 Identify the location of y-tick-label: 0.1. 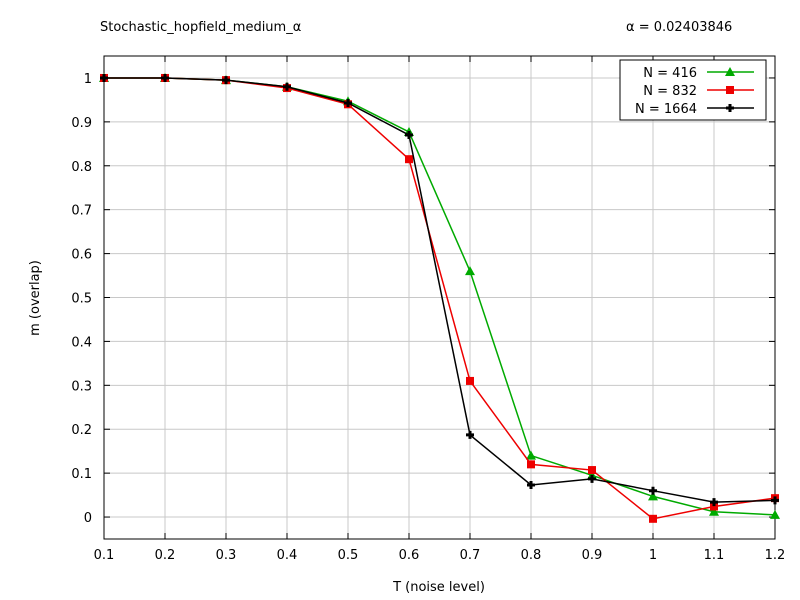
(81, 474).